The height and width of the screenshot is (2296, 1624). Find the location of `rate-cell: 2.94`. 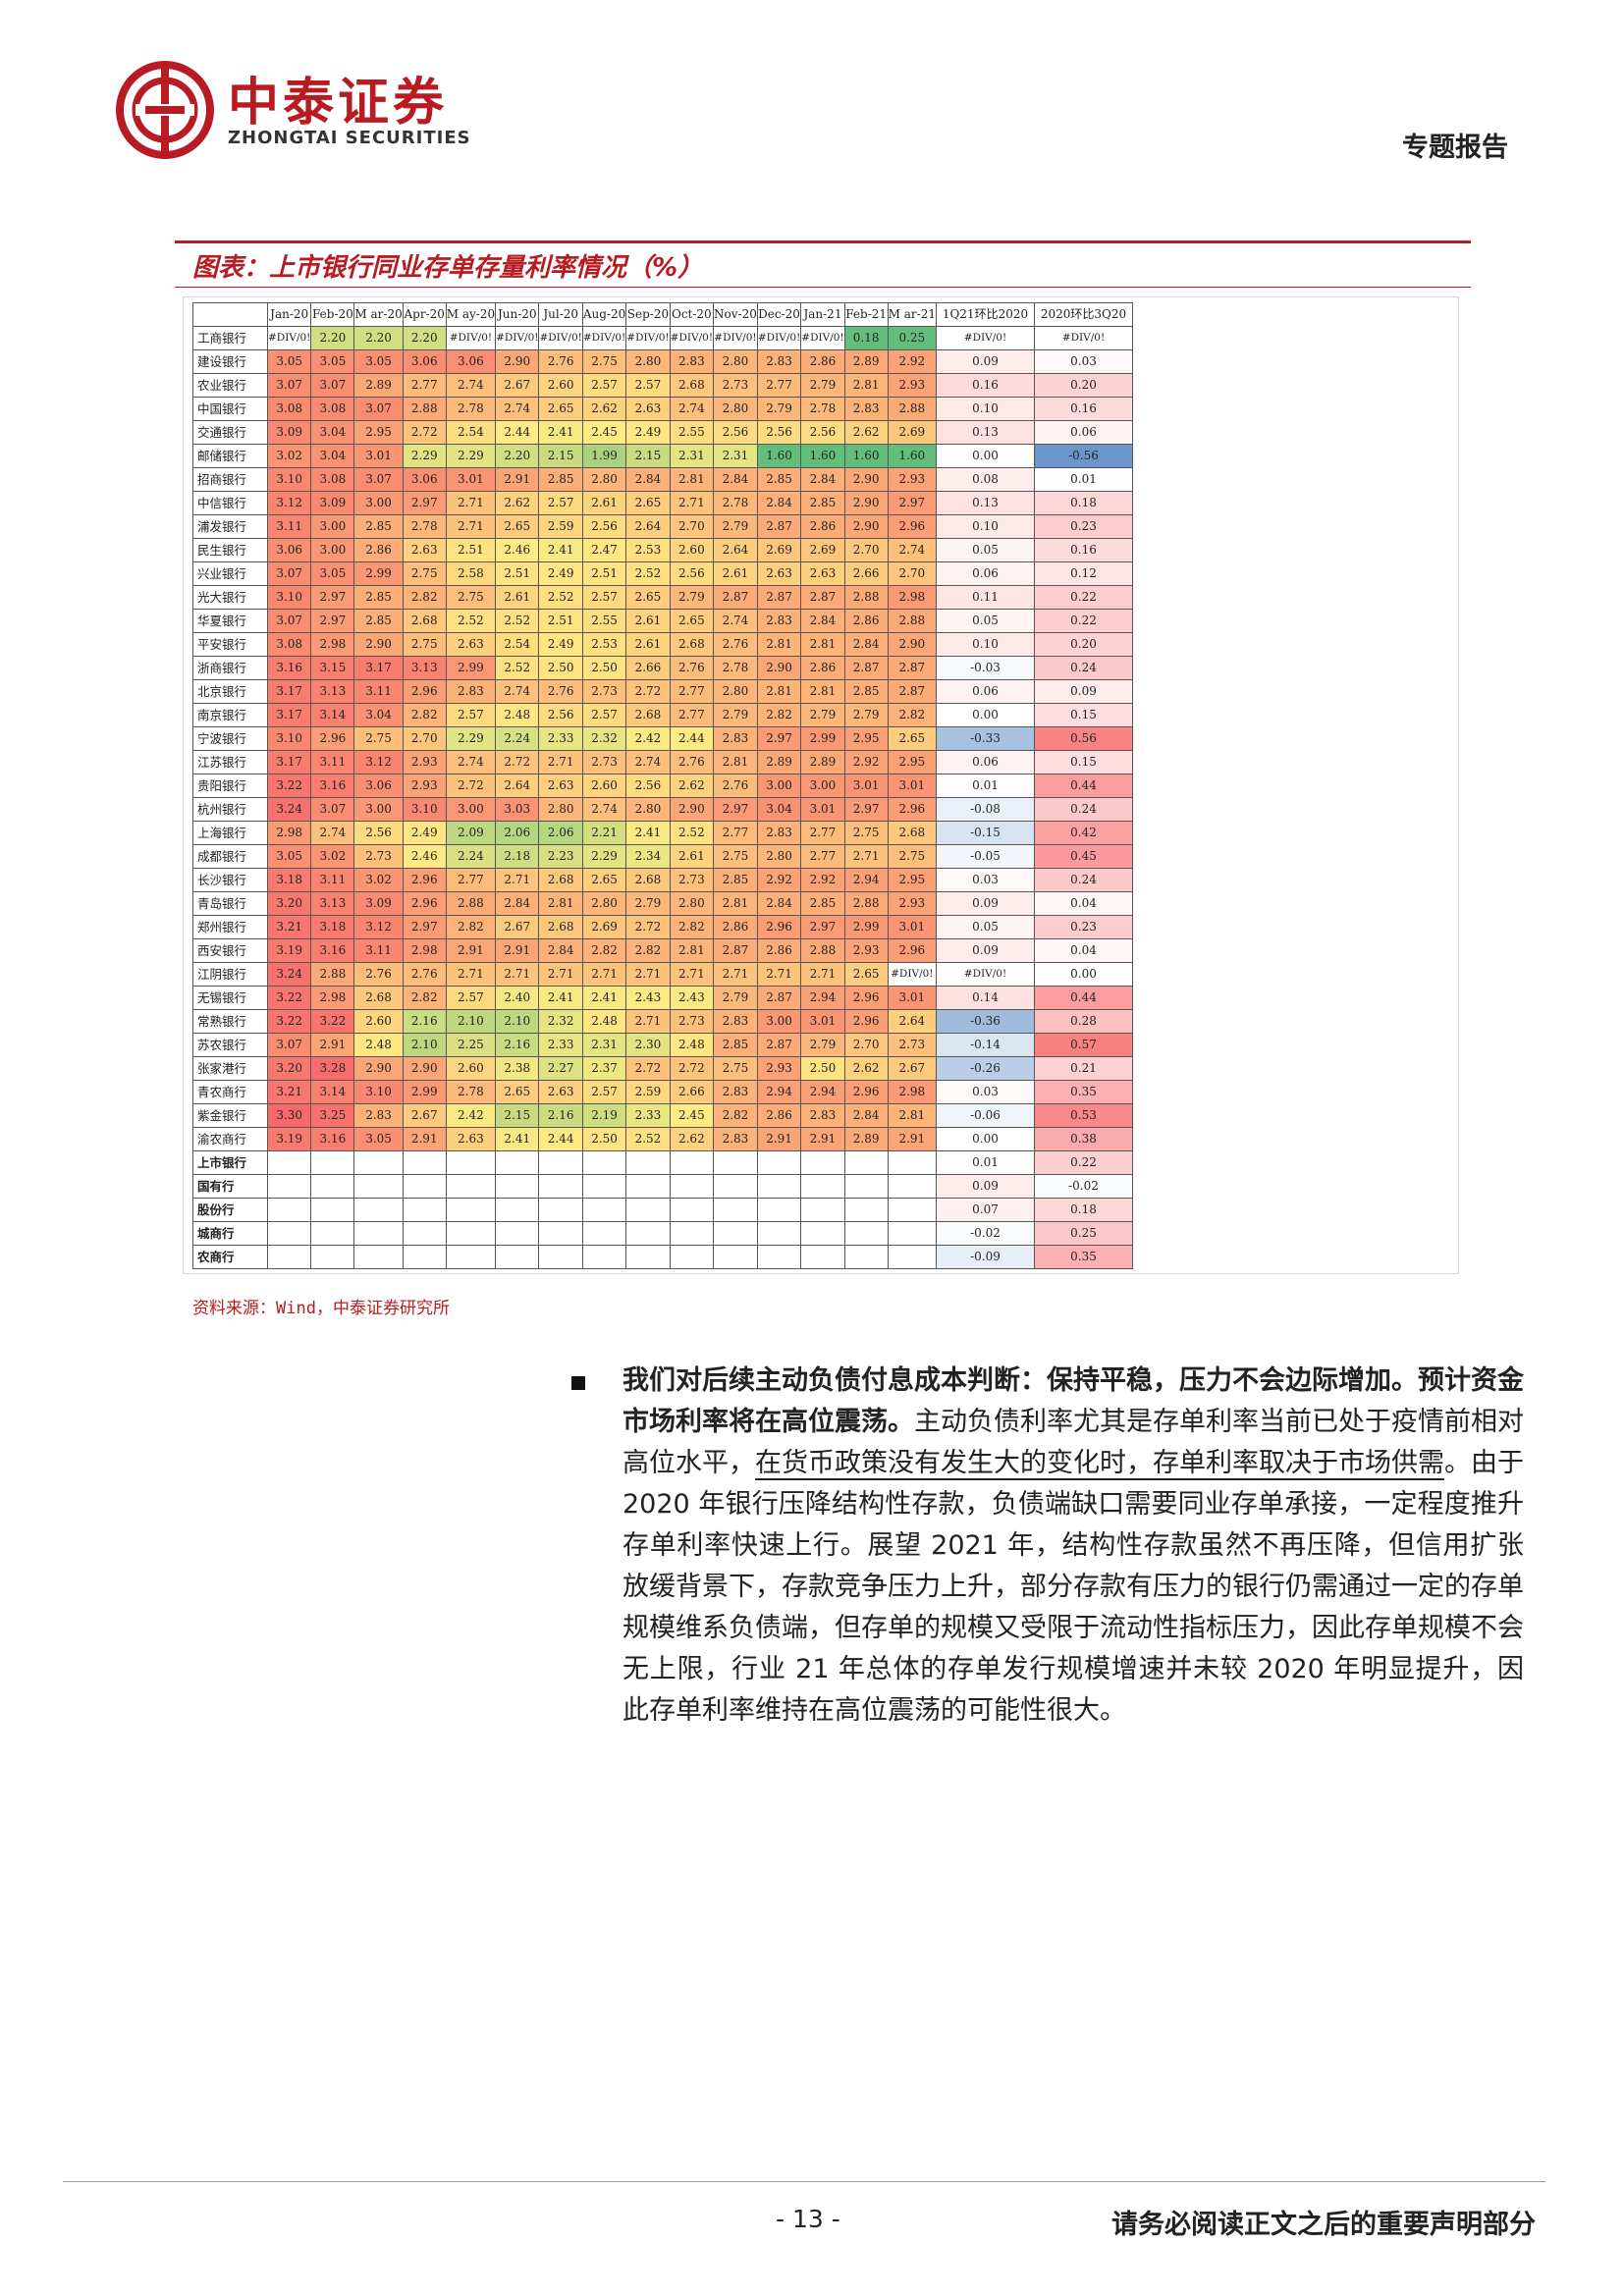

rate-cell: 2.94 is located at coordinates (822, 998).